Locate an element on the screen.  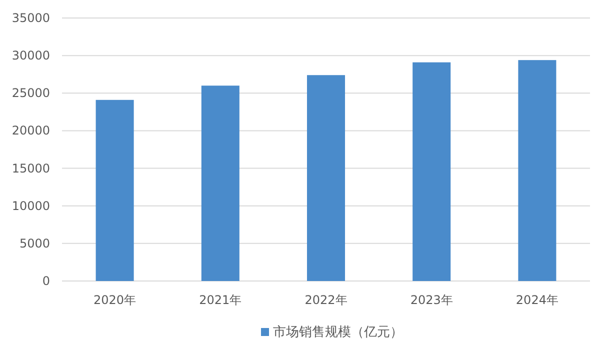
x-tick-label: 2024年 is located at coordinates (537, 300).